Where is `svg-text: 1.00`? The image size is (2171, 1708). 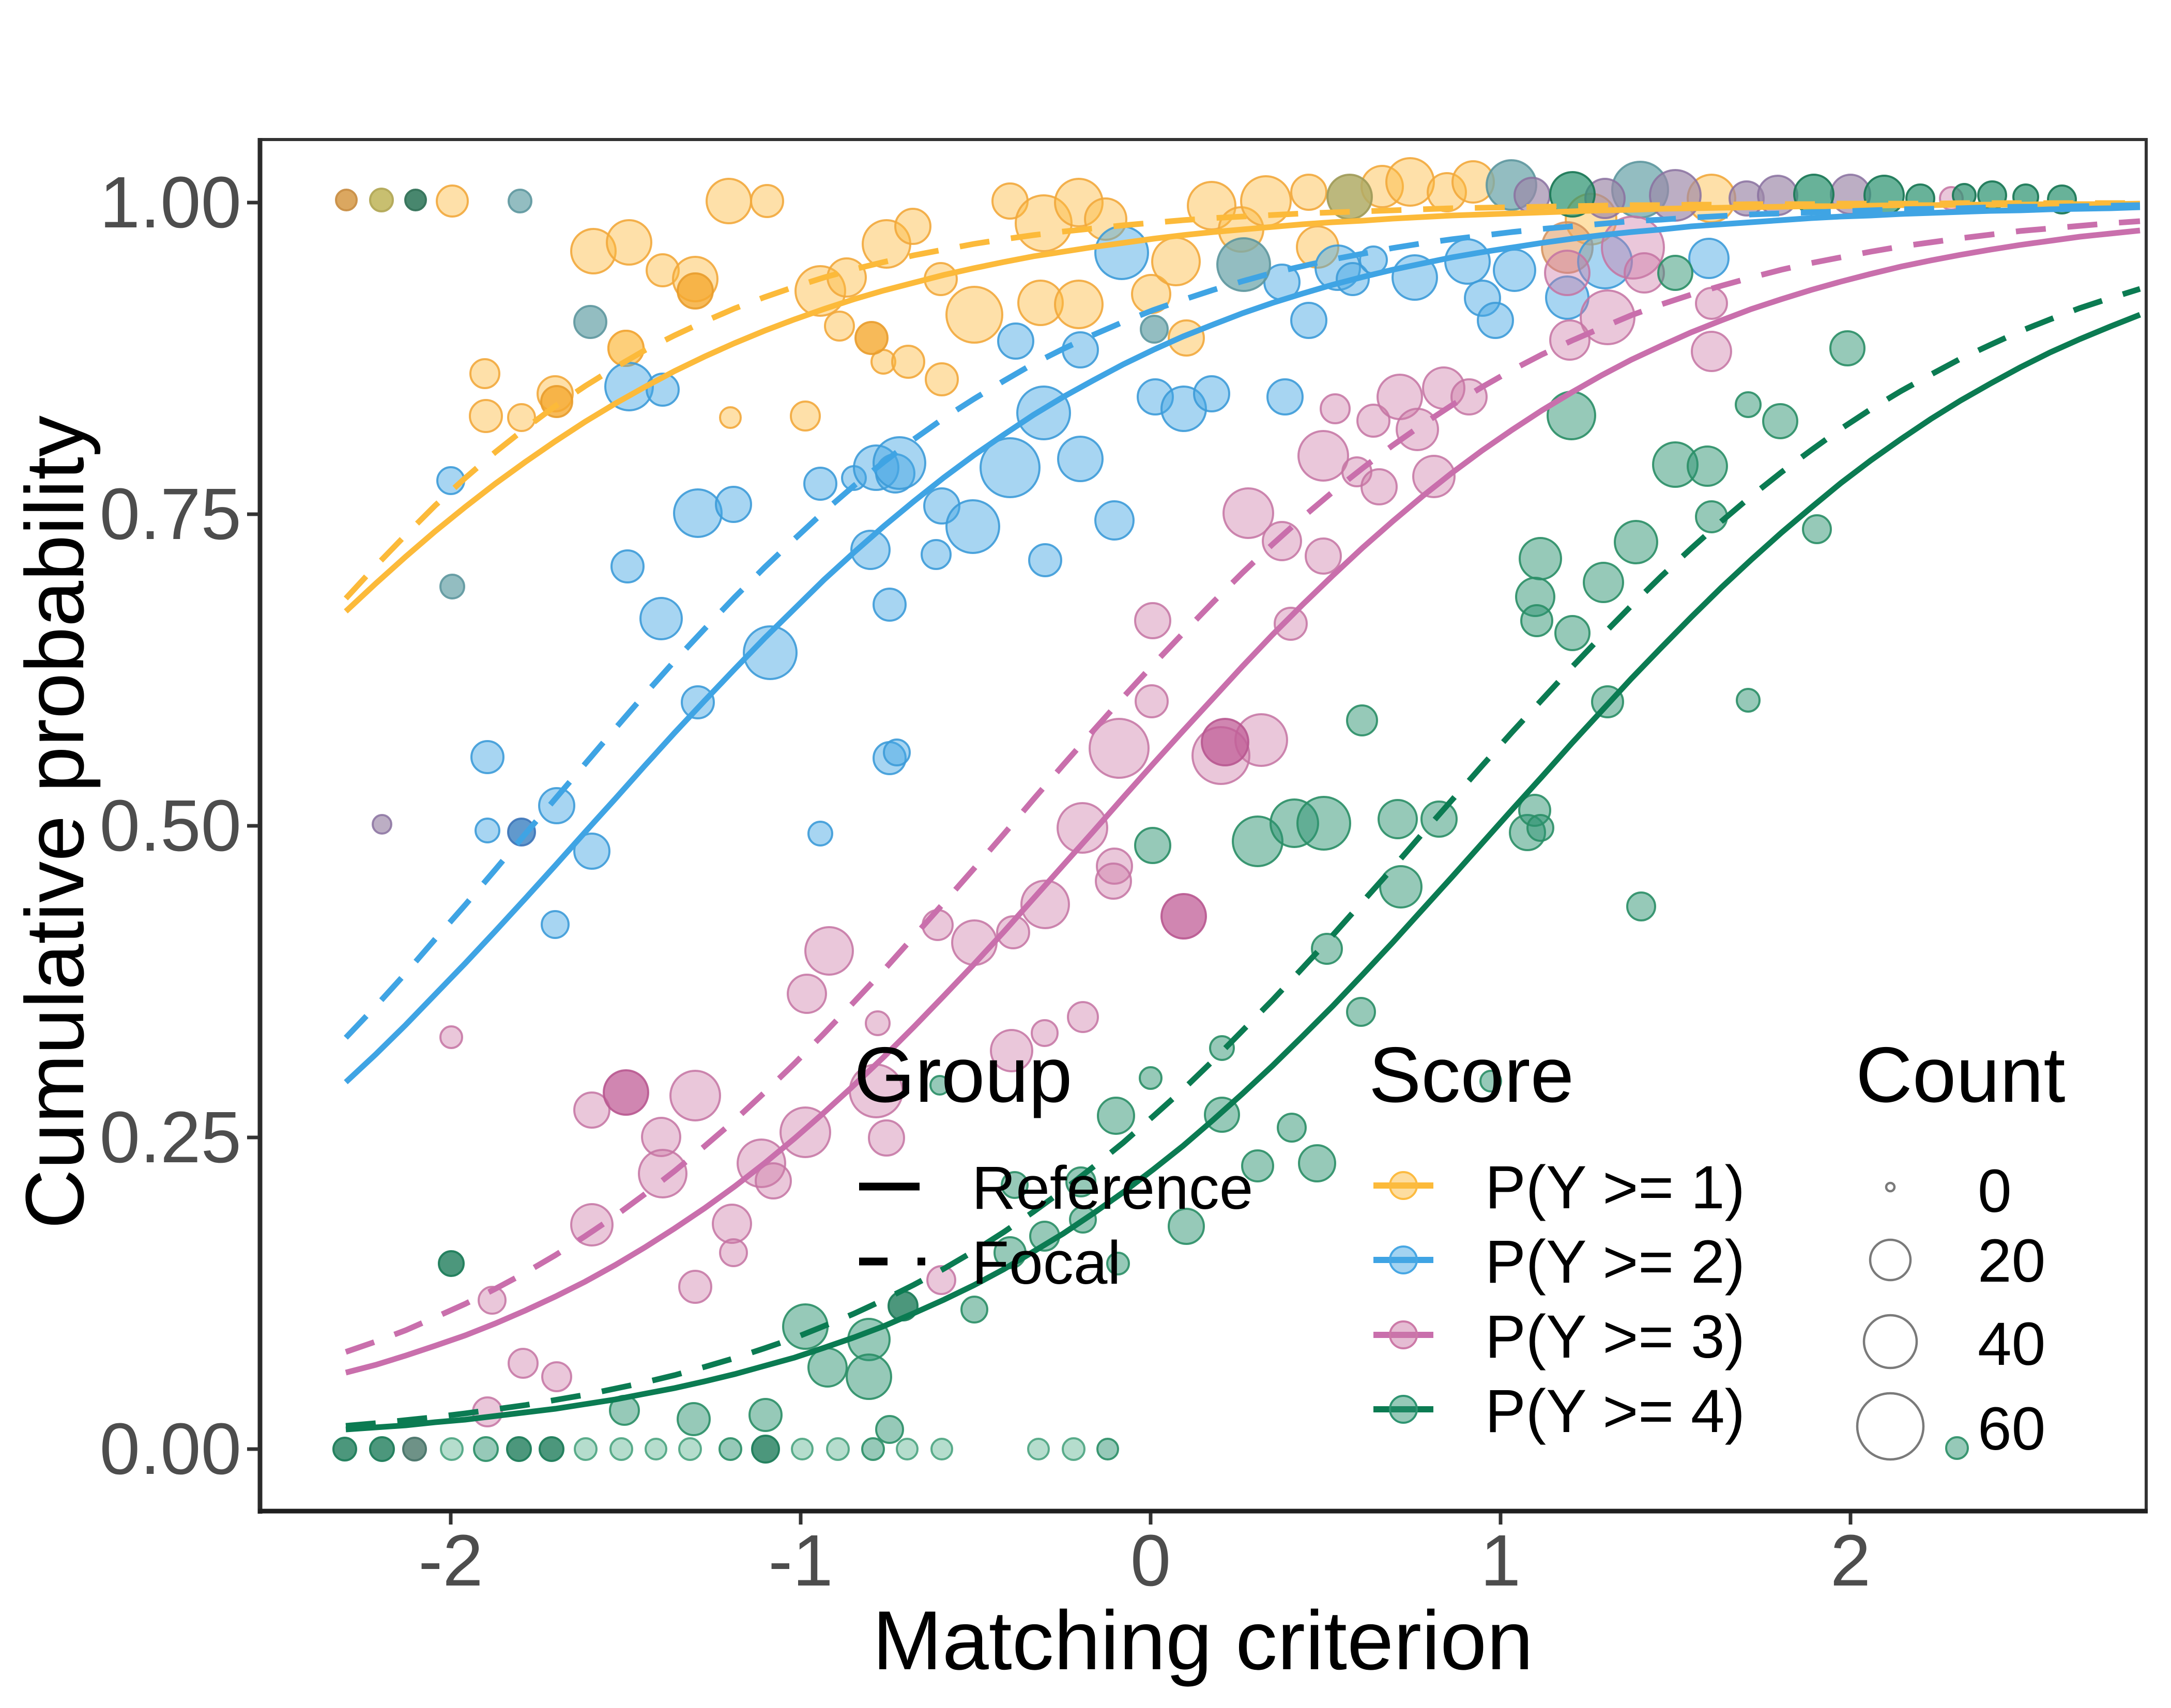
svg-text: 1.00 is located at coordinates (170, 202).